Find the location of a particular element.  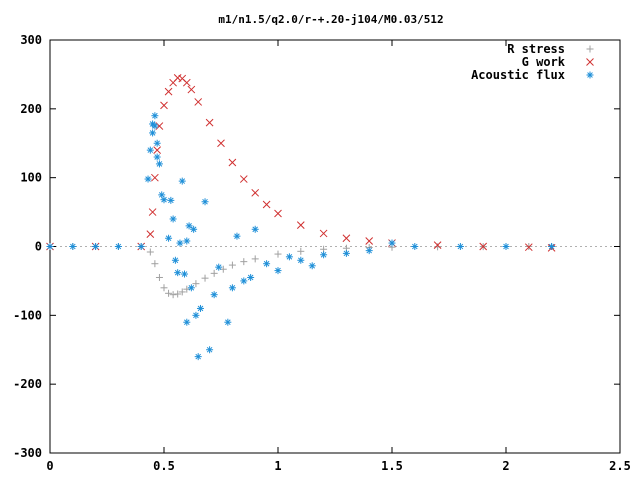

x-tick-label: 2 is located at coordinates (505, 466).